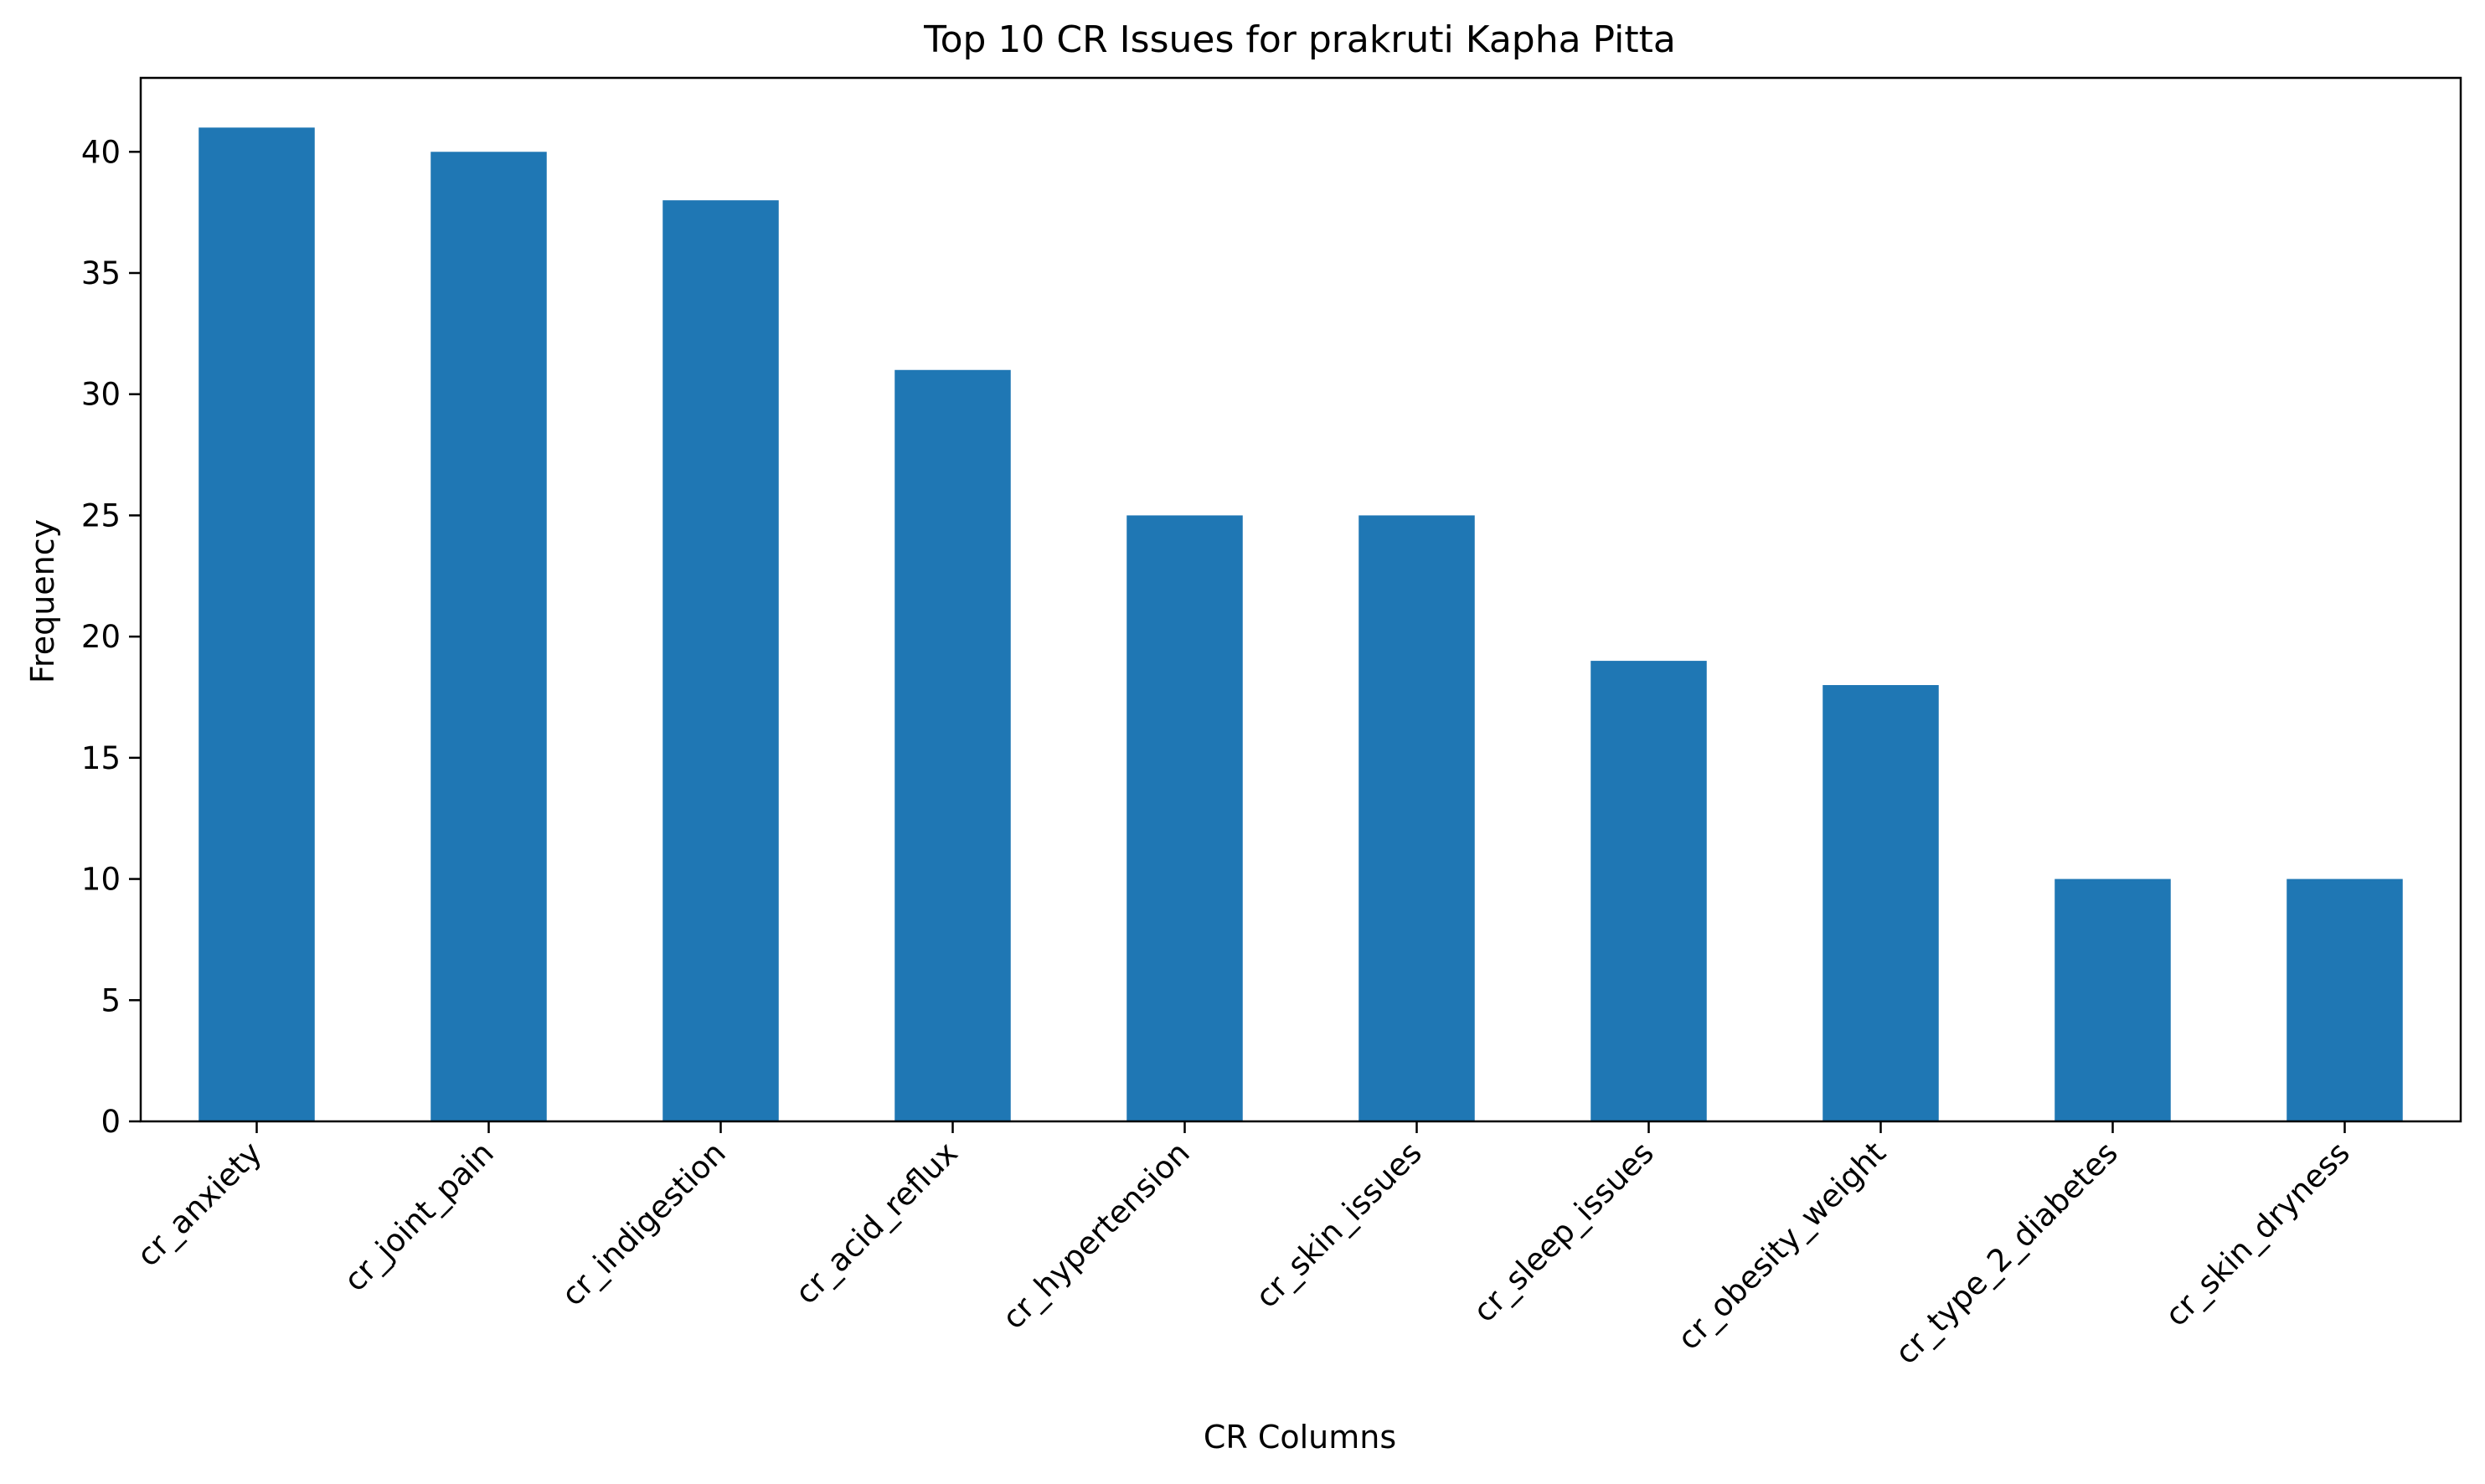  I want to click on y-axis-label: Frequency, so click(42, 601).